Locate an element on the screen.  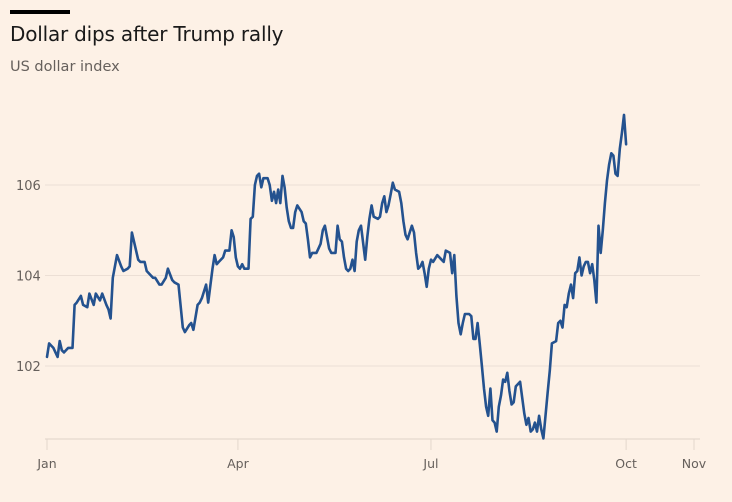
x-tick-label: Jul is located at coordinates (430, 463).